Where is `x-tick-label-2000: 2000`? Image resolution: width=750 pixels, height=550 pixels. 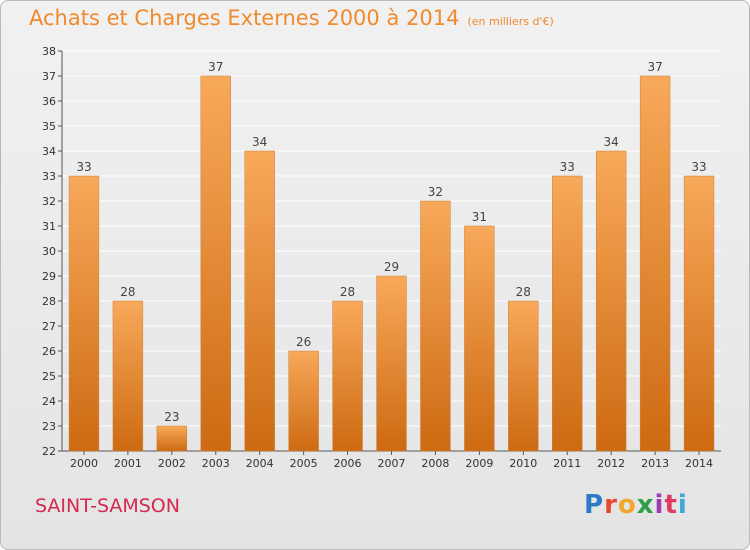
x-tick-label-2000: 2000 is located at coordinates (84, 463).